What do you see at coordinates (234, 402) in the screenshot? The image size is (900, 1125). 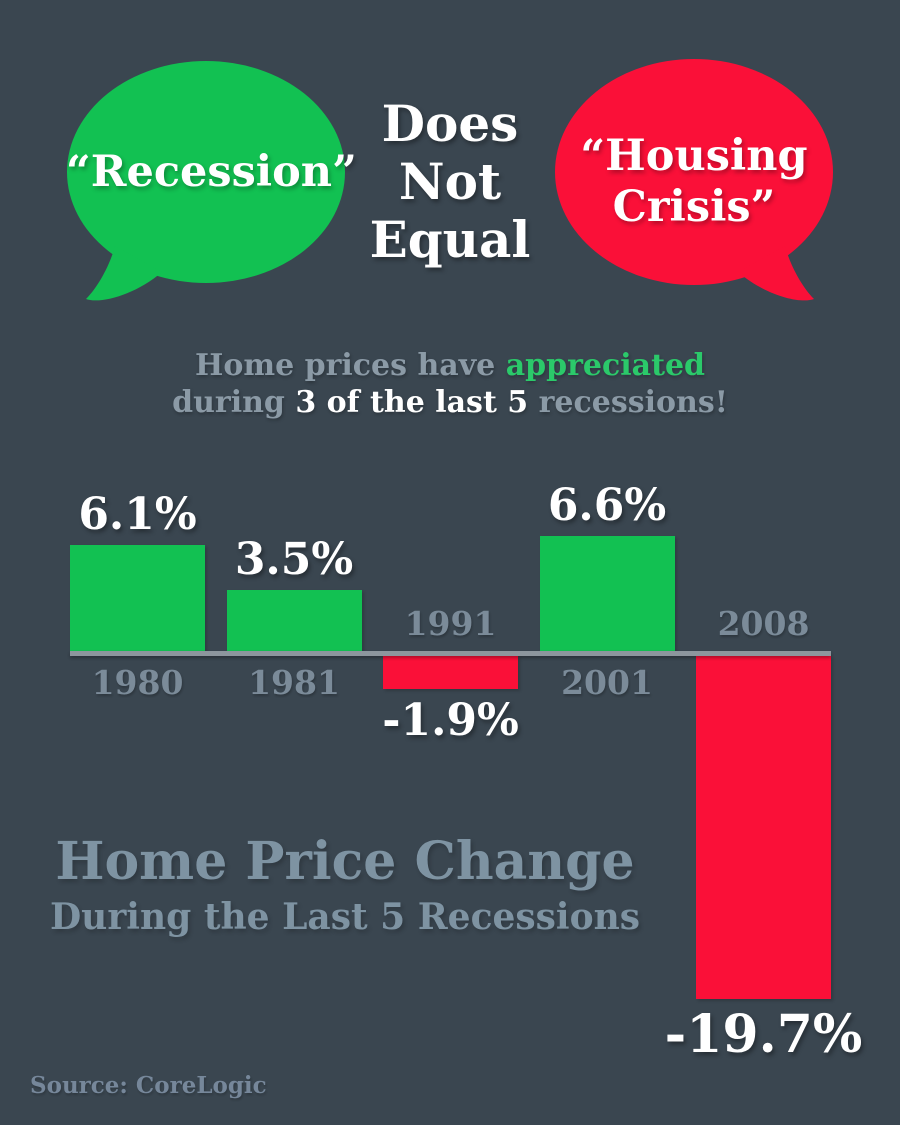 I see `headline-seg-gray2: during` at bounding box center [234, 402].